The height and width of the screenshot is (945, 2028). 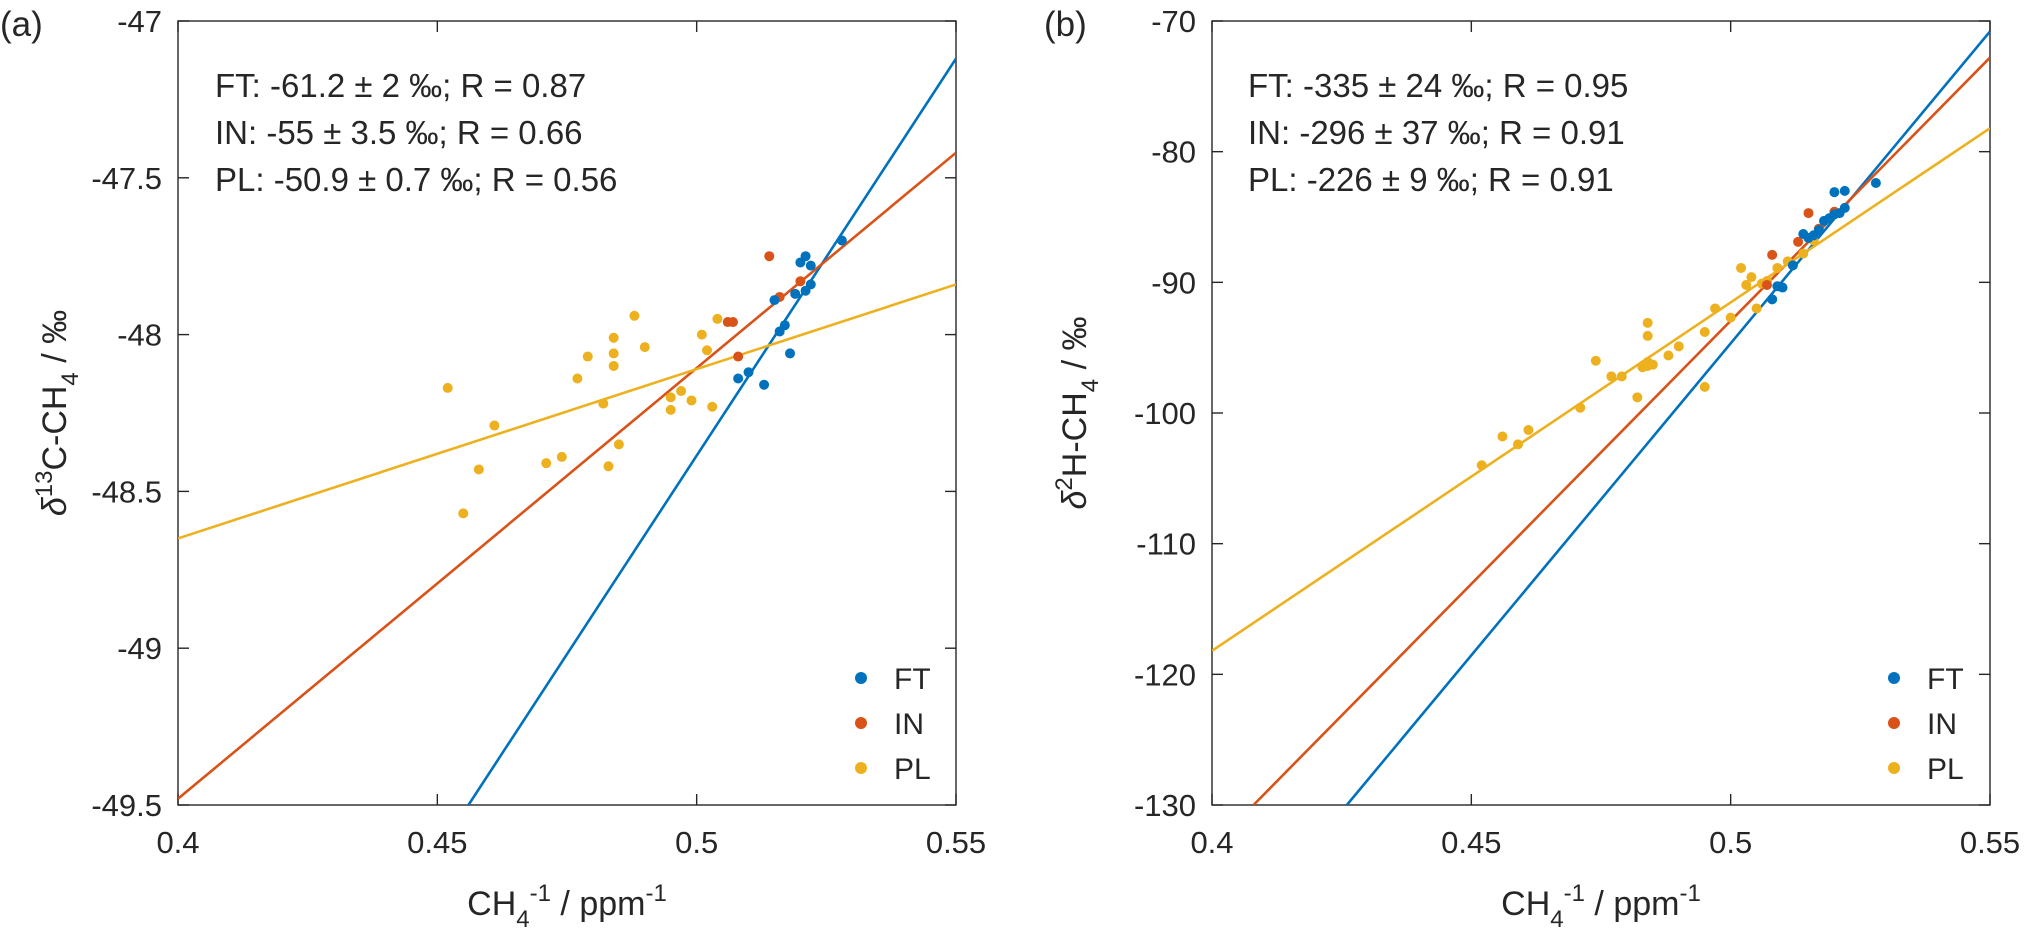 What do you see at coordinates (1436, 132) in the screenshot?
I see `fit-annotation: IN: -296 ± 37 ‰; R = 0.91` at bounding box center [1436, 132].